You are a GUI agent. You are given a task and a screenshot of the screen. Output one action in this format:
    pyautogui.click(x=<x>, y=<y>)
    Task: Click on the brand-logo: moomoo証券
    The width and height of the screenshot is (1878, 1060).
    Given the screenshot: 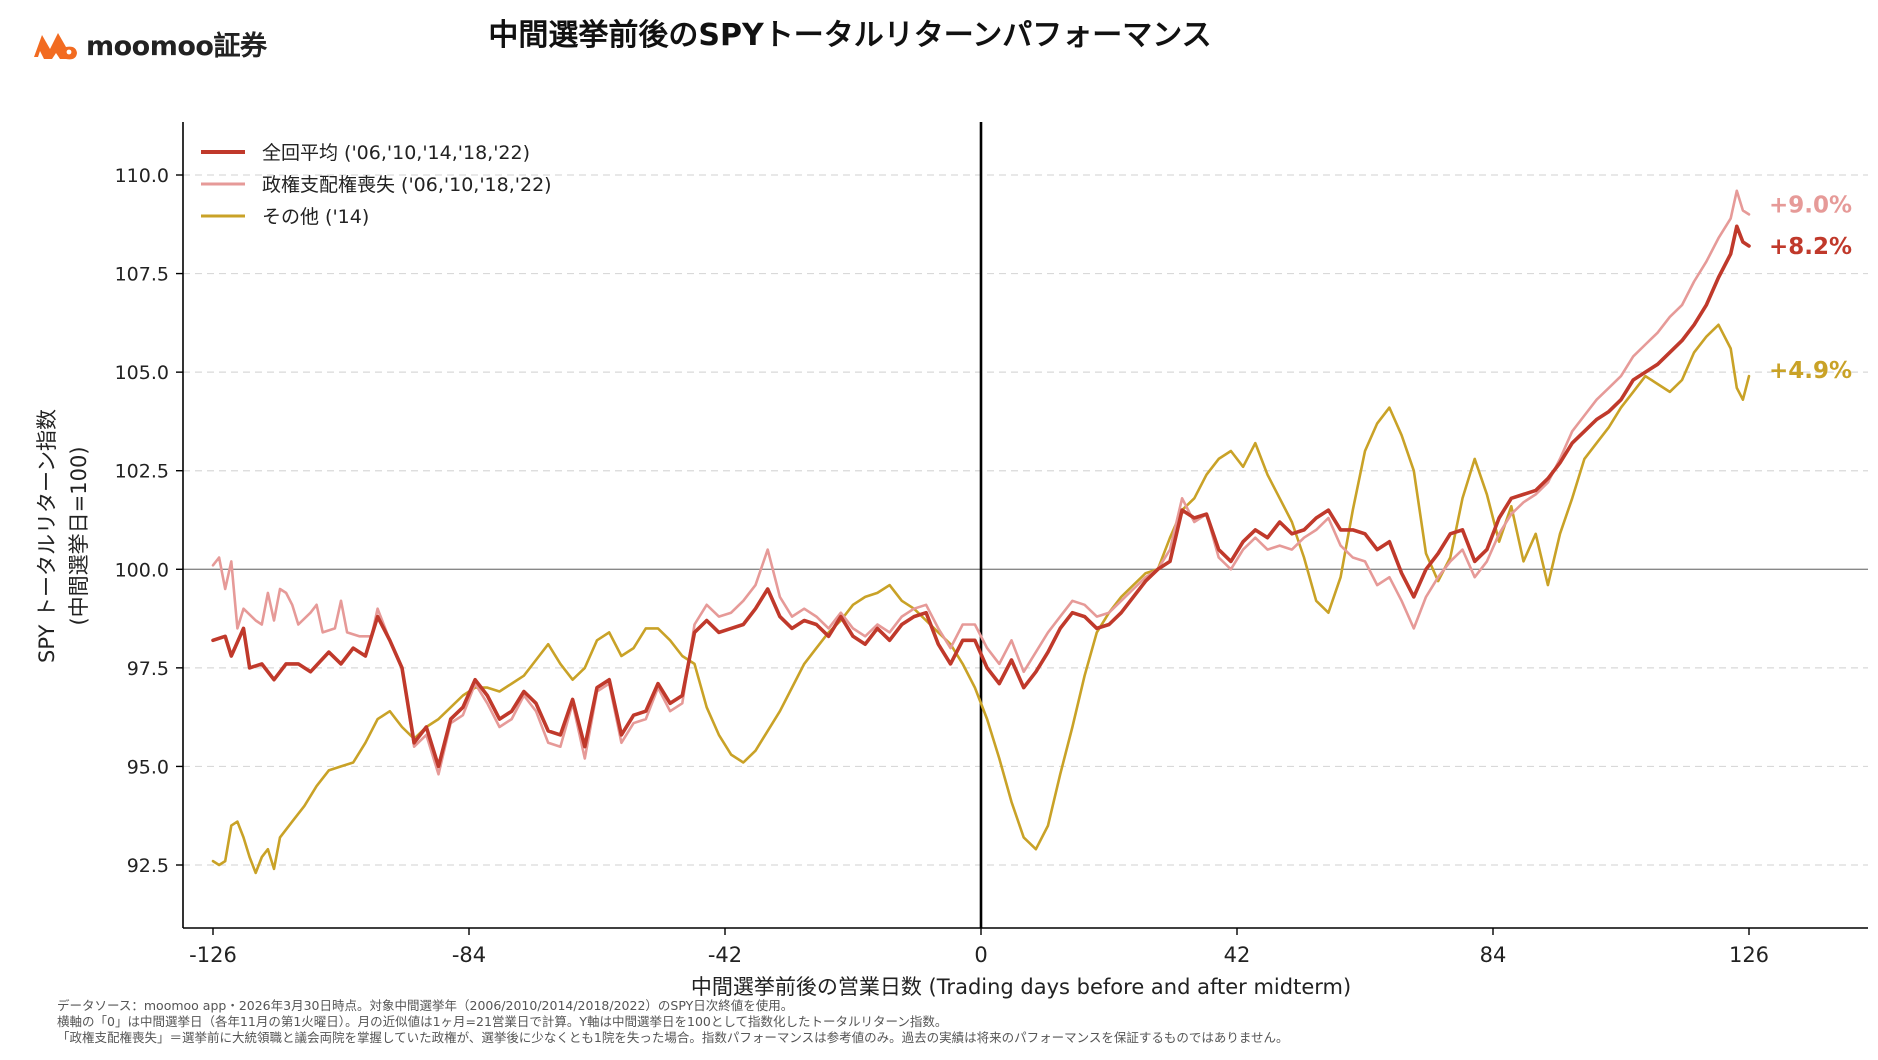 What is the action you would take?
    pyautogui.click(x=148, y=43)
    